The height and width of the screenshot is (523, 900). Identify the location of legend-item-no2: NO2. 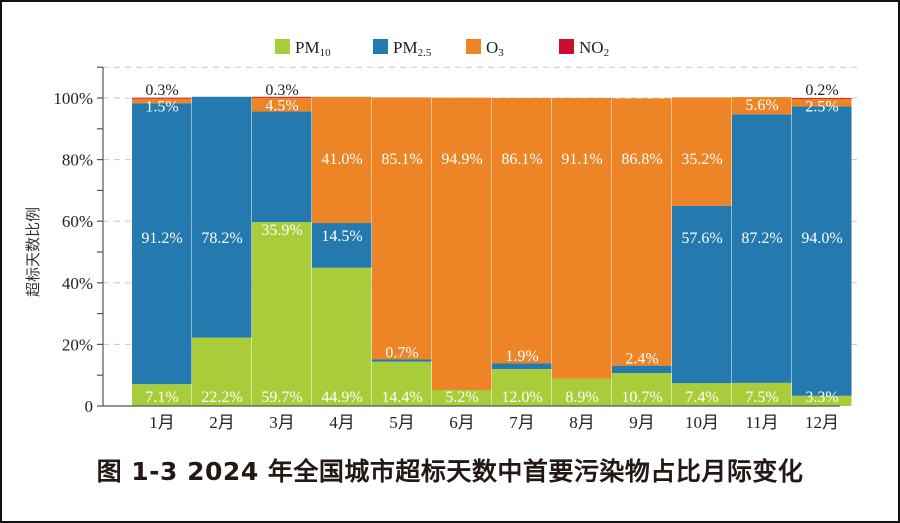
(584, 48).